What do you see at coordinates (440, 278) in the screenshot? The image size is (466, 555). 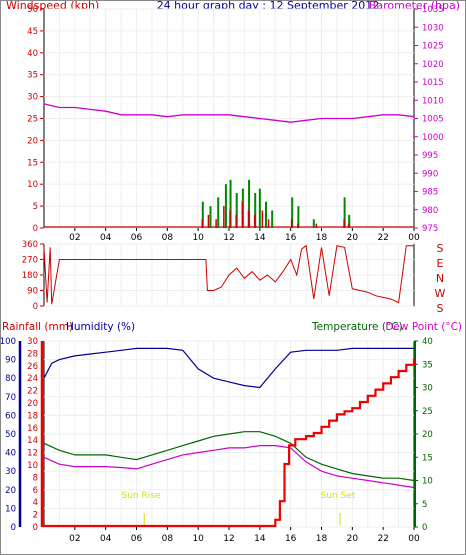 I see `compass-label: N` at bounding box center [440, 278].